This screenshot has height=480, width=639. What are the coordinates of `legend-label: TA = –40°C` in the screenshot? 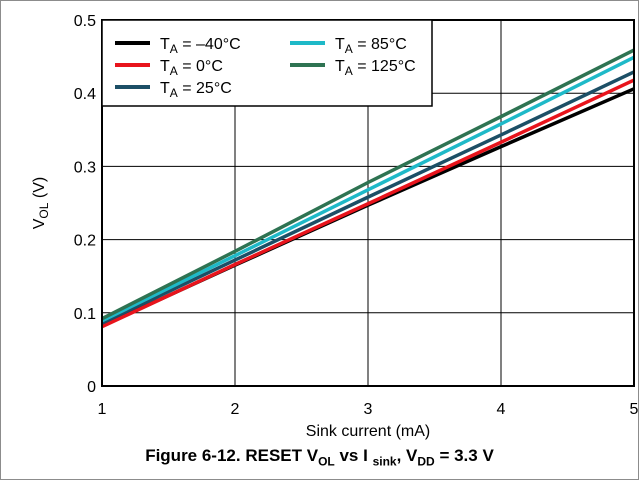 It's located at (200, 46).